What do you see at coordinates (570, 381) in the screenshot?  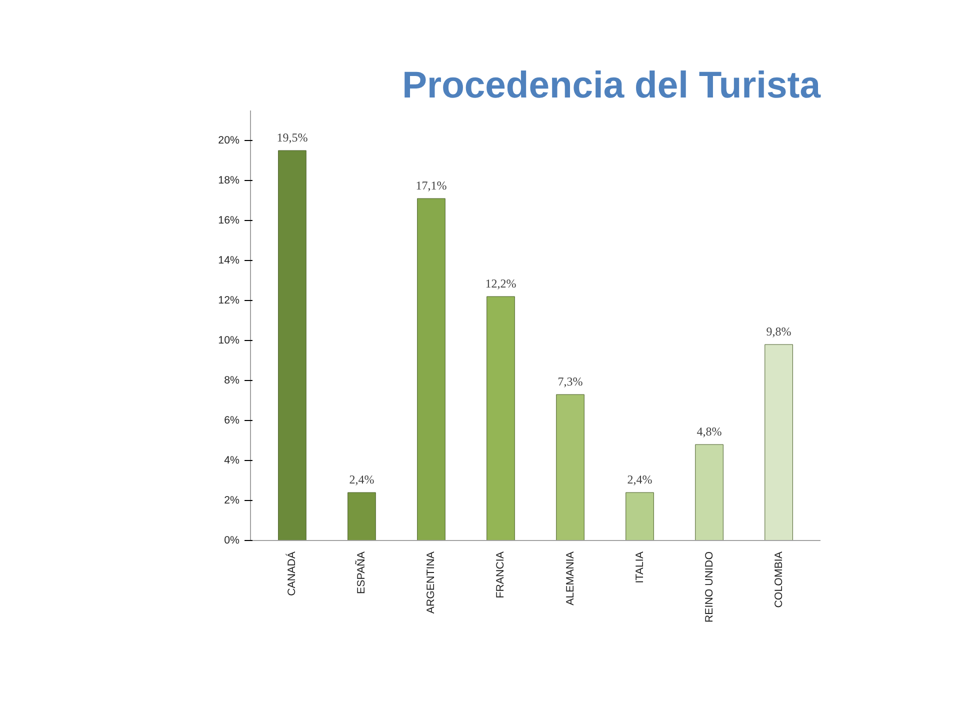 I see `data-label: 7,3%` at bounding box center [570, 381].